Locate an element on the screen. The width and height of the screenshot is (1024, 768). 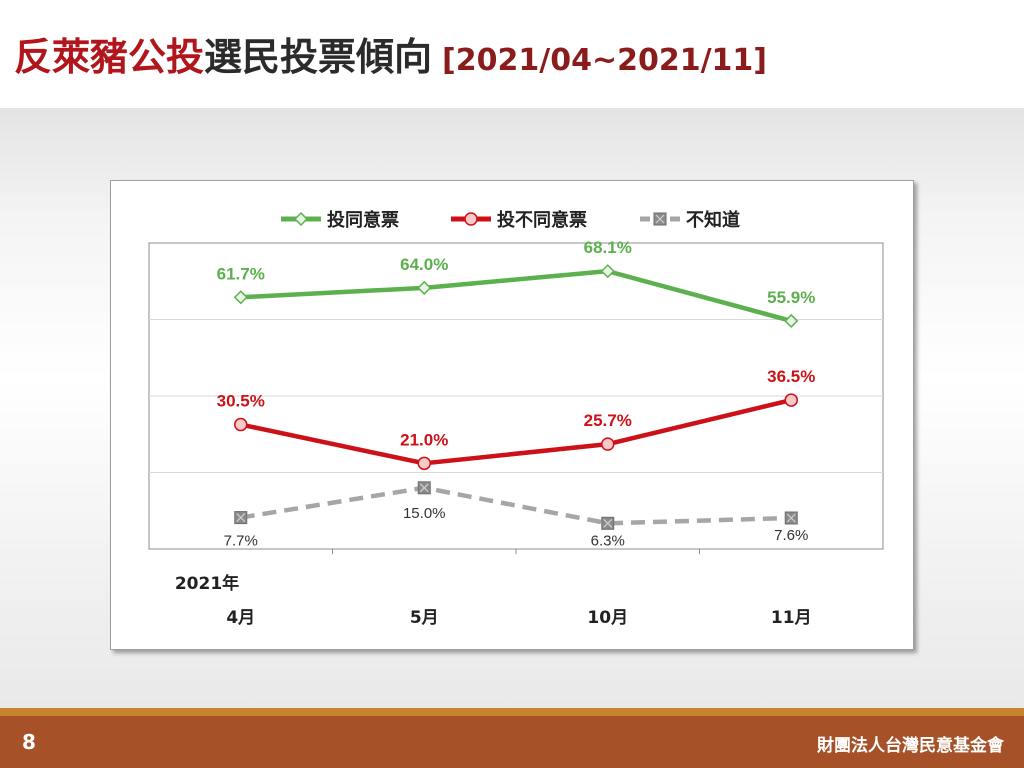
data-label-0: 68.1% is located at coordinates (608, 247).